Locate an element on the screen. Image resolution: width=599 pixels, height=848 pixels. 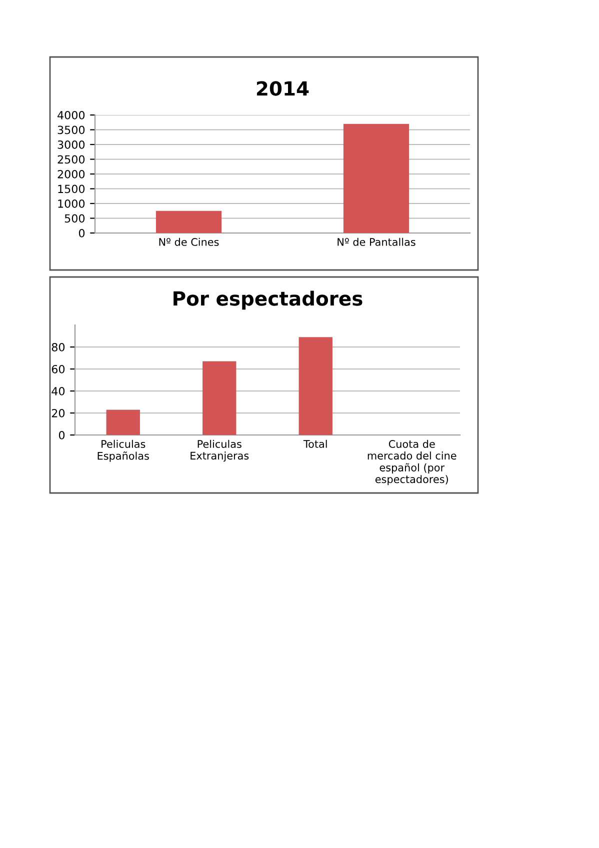
x-tick-label: Total is located at coordinates (315, 444).